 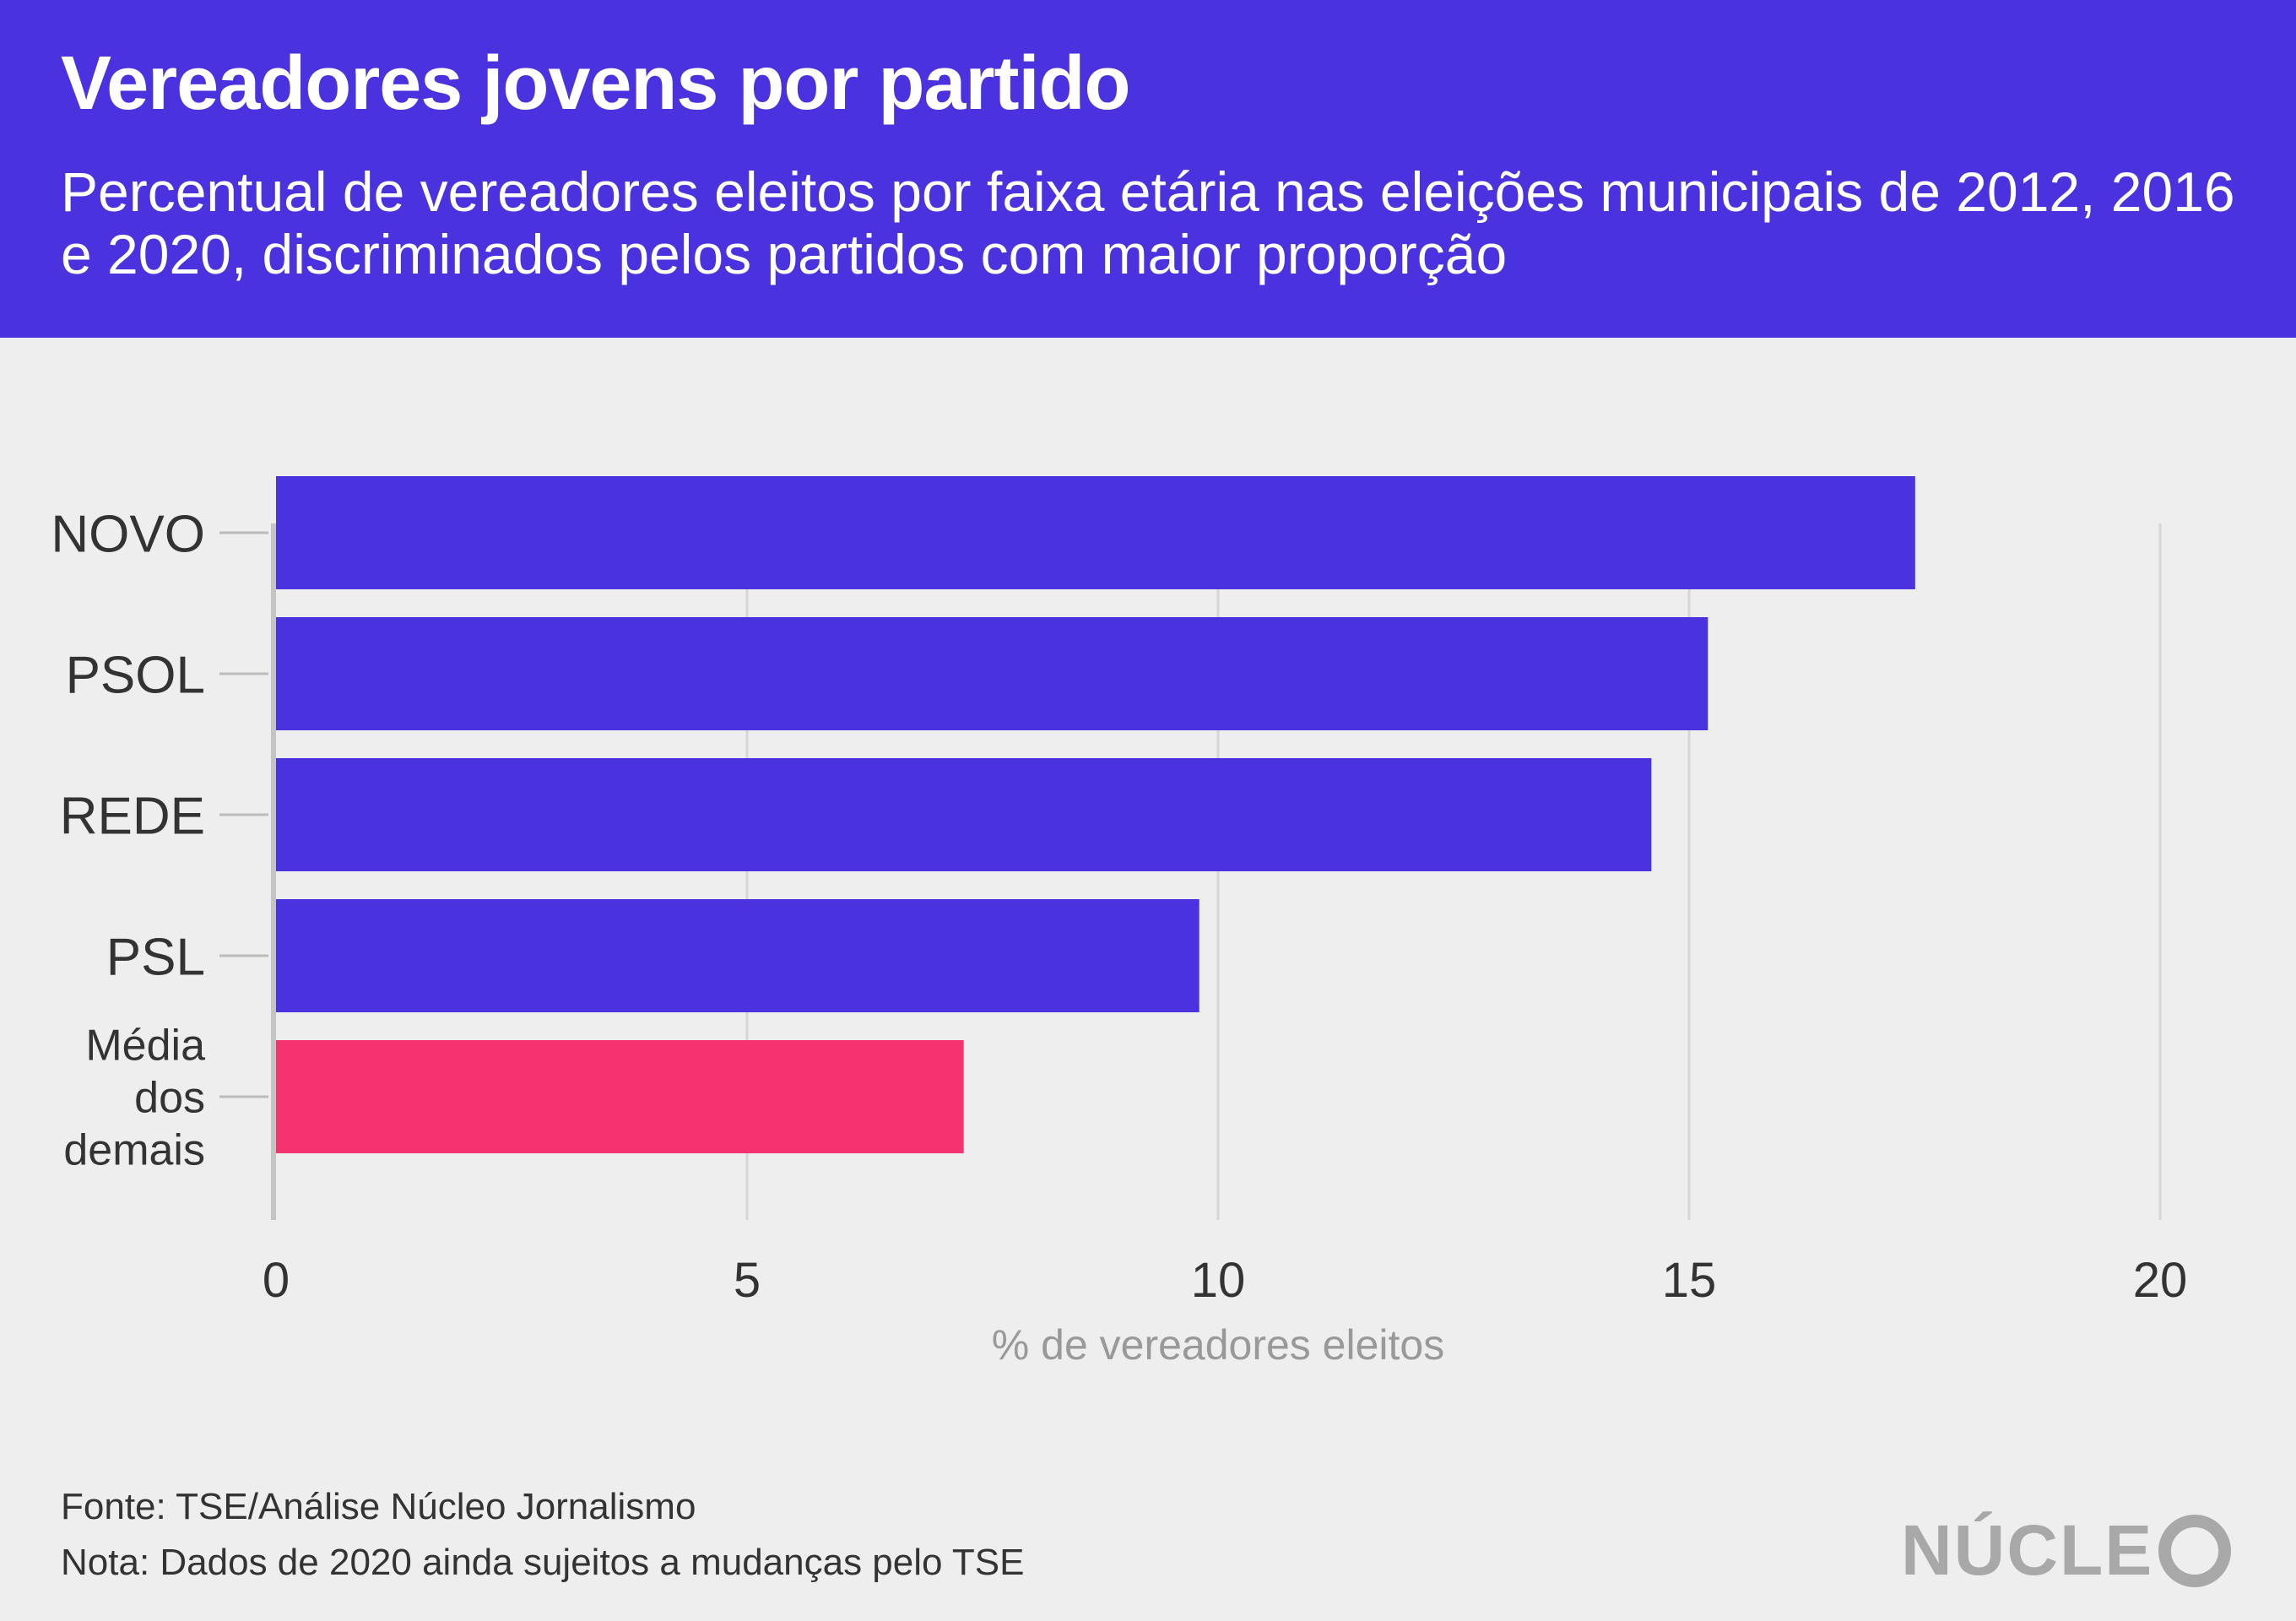 I want to click on bar-psl, so click(x=737, y=956).